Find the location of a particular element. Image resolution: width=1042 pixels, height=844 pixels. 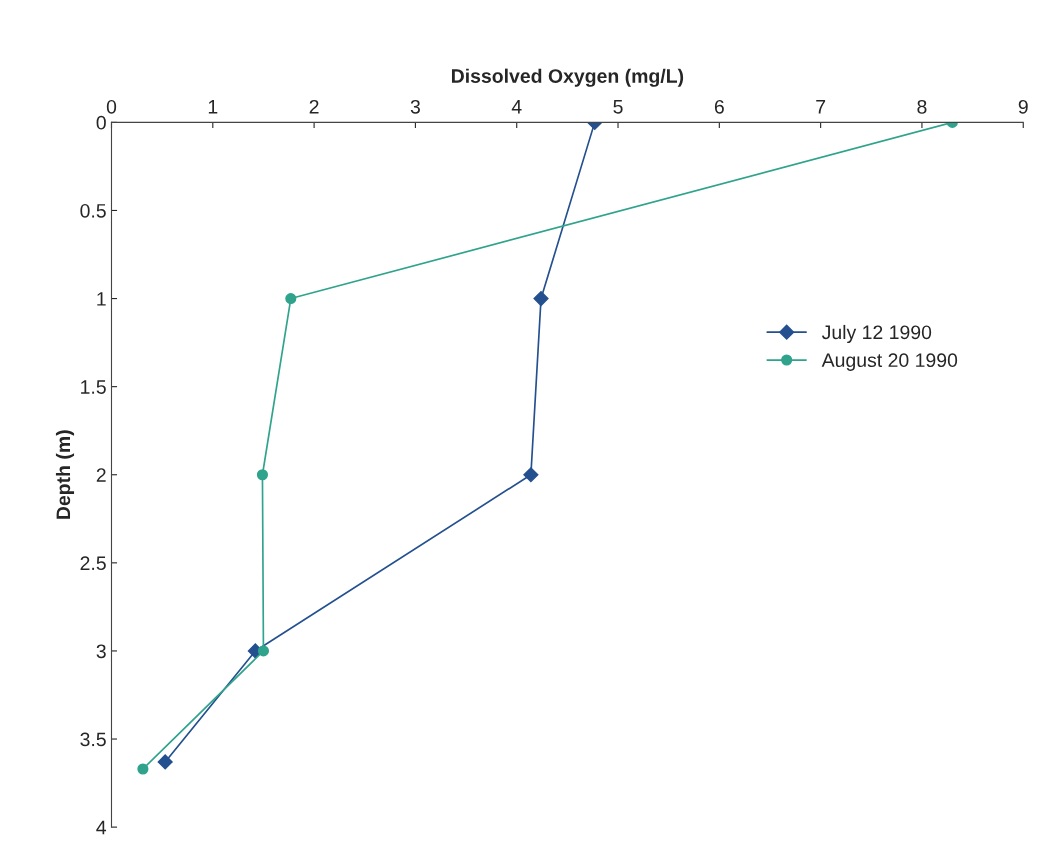

x-tick-label: 5 is located at coordinates (618, 107).